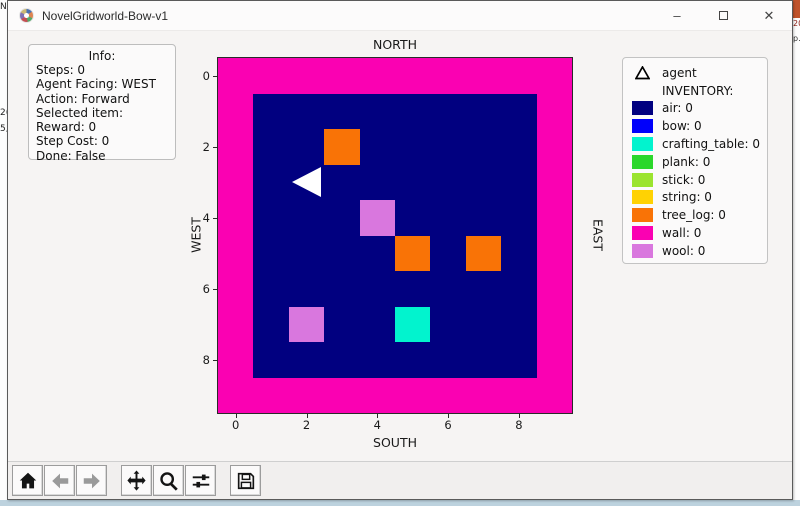  Describe the element at coordinates (642, 250) in the screenshot. I see `wool-swatch` at that location.